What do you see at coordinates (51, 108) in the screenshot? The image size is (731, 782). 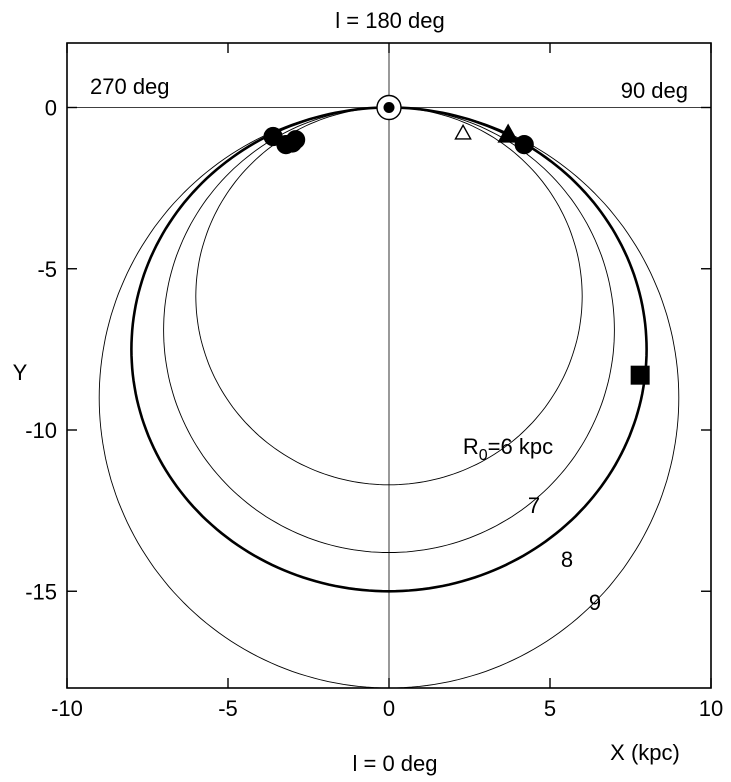 I see `y-tick-label: 0` at bounding box center [51, 108].